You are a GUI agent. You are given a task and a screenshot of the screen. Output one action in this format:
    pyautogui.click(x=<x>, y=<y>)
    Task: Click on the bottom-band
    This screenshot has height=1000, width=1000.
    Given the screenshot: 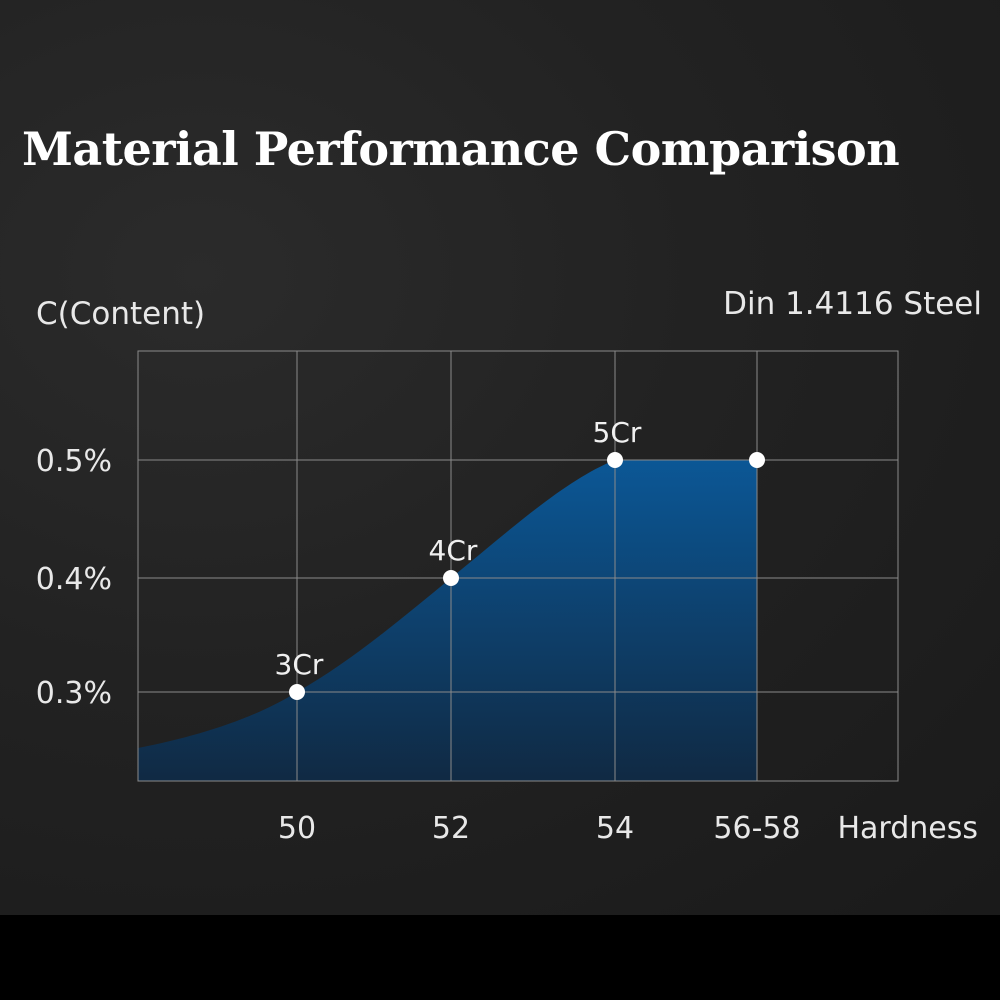 What is the action you would take?
    pyautogui.click(x=500, y=957)
    